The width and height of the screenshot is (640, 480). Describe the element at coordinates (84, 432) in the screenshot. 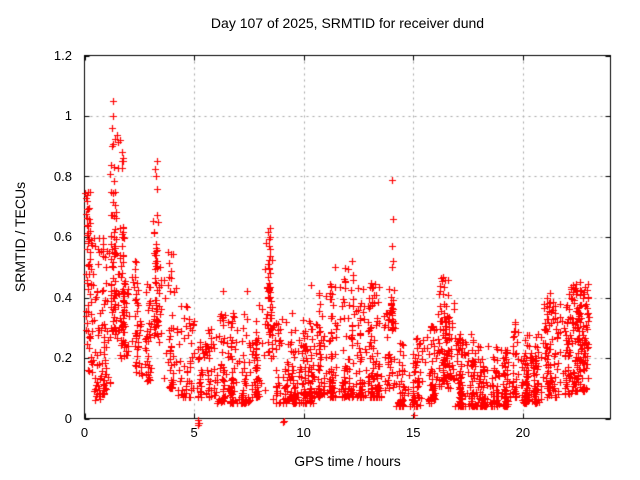

I see `x-tick-label: 0` at that location.